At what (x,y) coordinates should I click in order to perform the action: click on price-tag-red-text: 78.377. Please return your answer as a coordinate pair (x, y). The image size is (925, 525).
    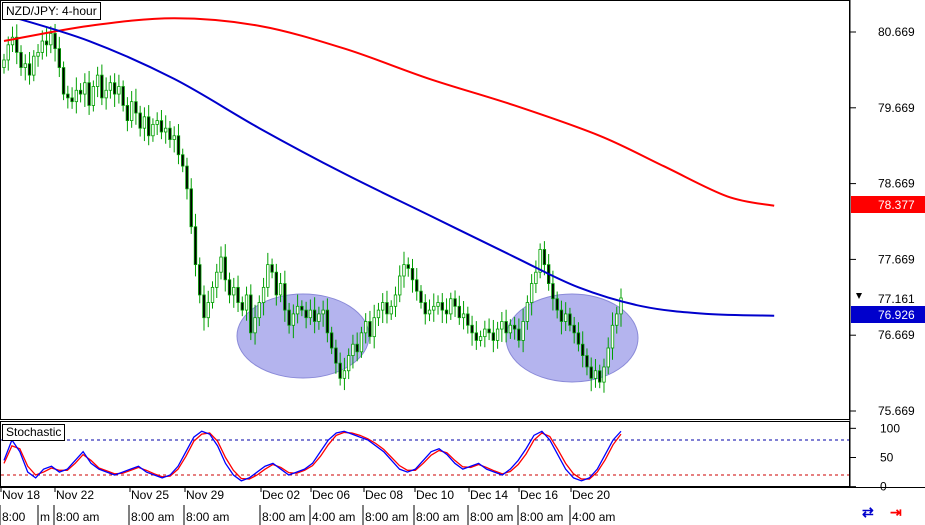
    Looking at the image, I should click on (896, 205).